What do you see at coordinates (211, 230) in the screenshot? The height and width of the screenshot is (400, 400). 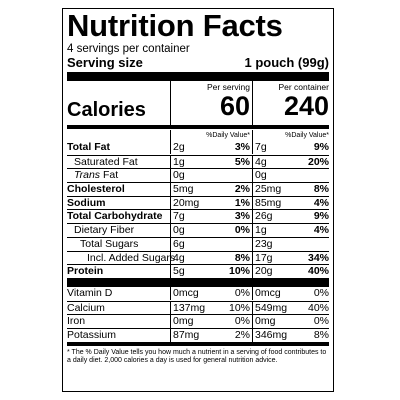 I see `per-serving-cell: 0g 0%` at bounding box center [211, 230].